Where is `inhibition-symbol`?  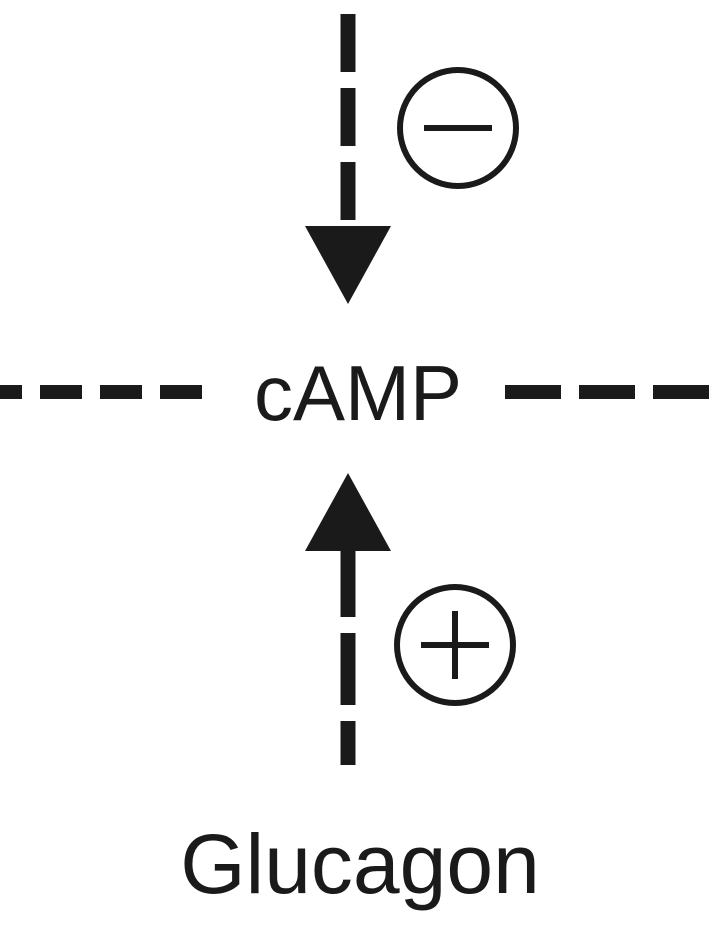 inhibition-symbol is located at coordinates (458, 128).